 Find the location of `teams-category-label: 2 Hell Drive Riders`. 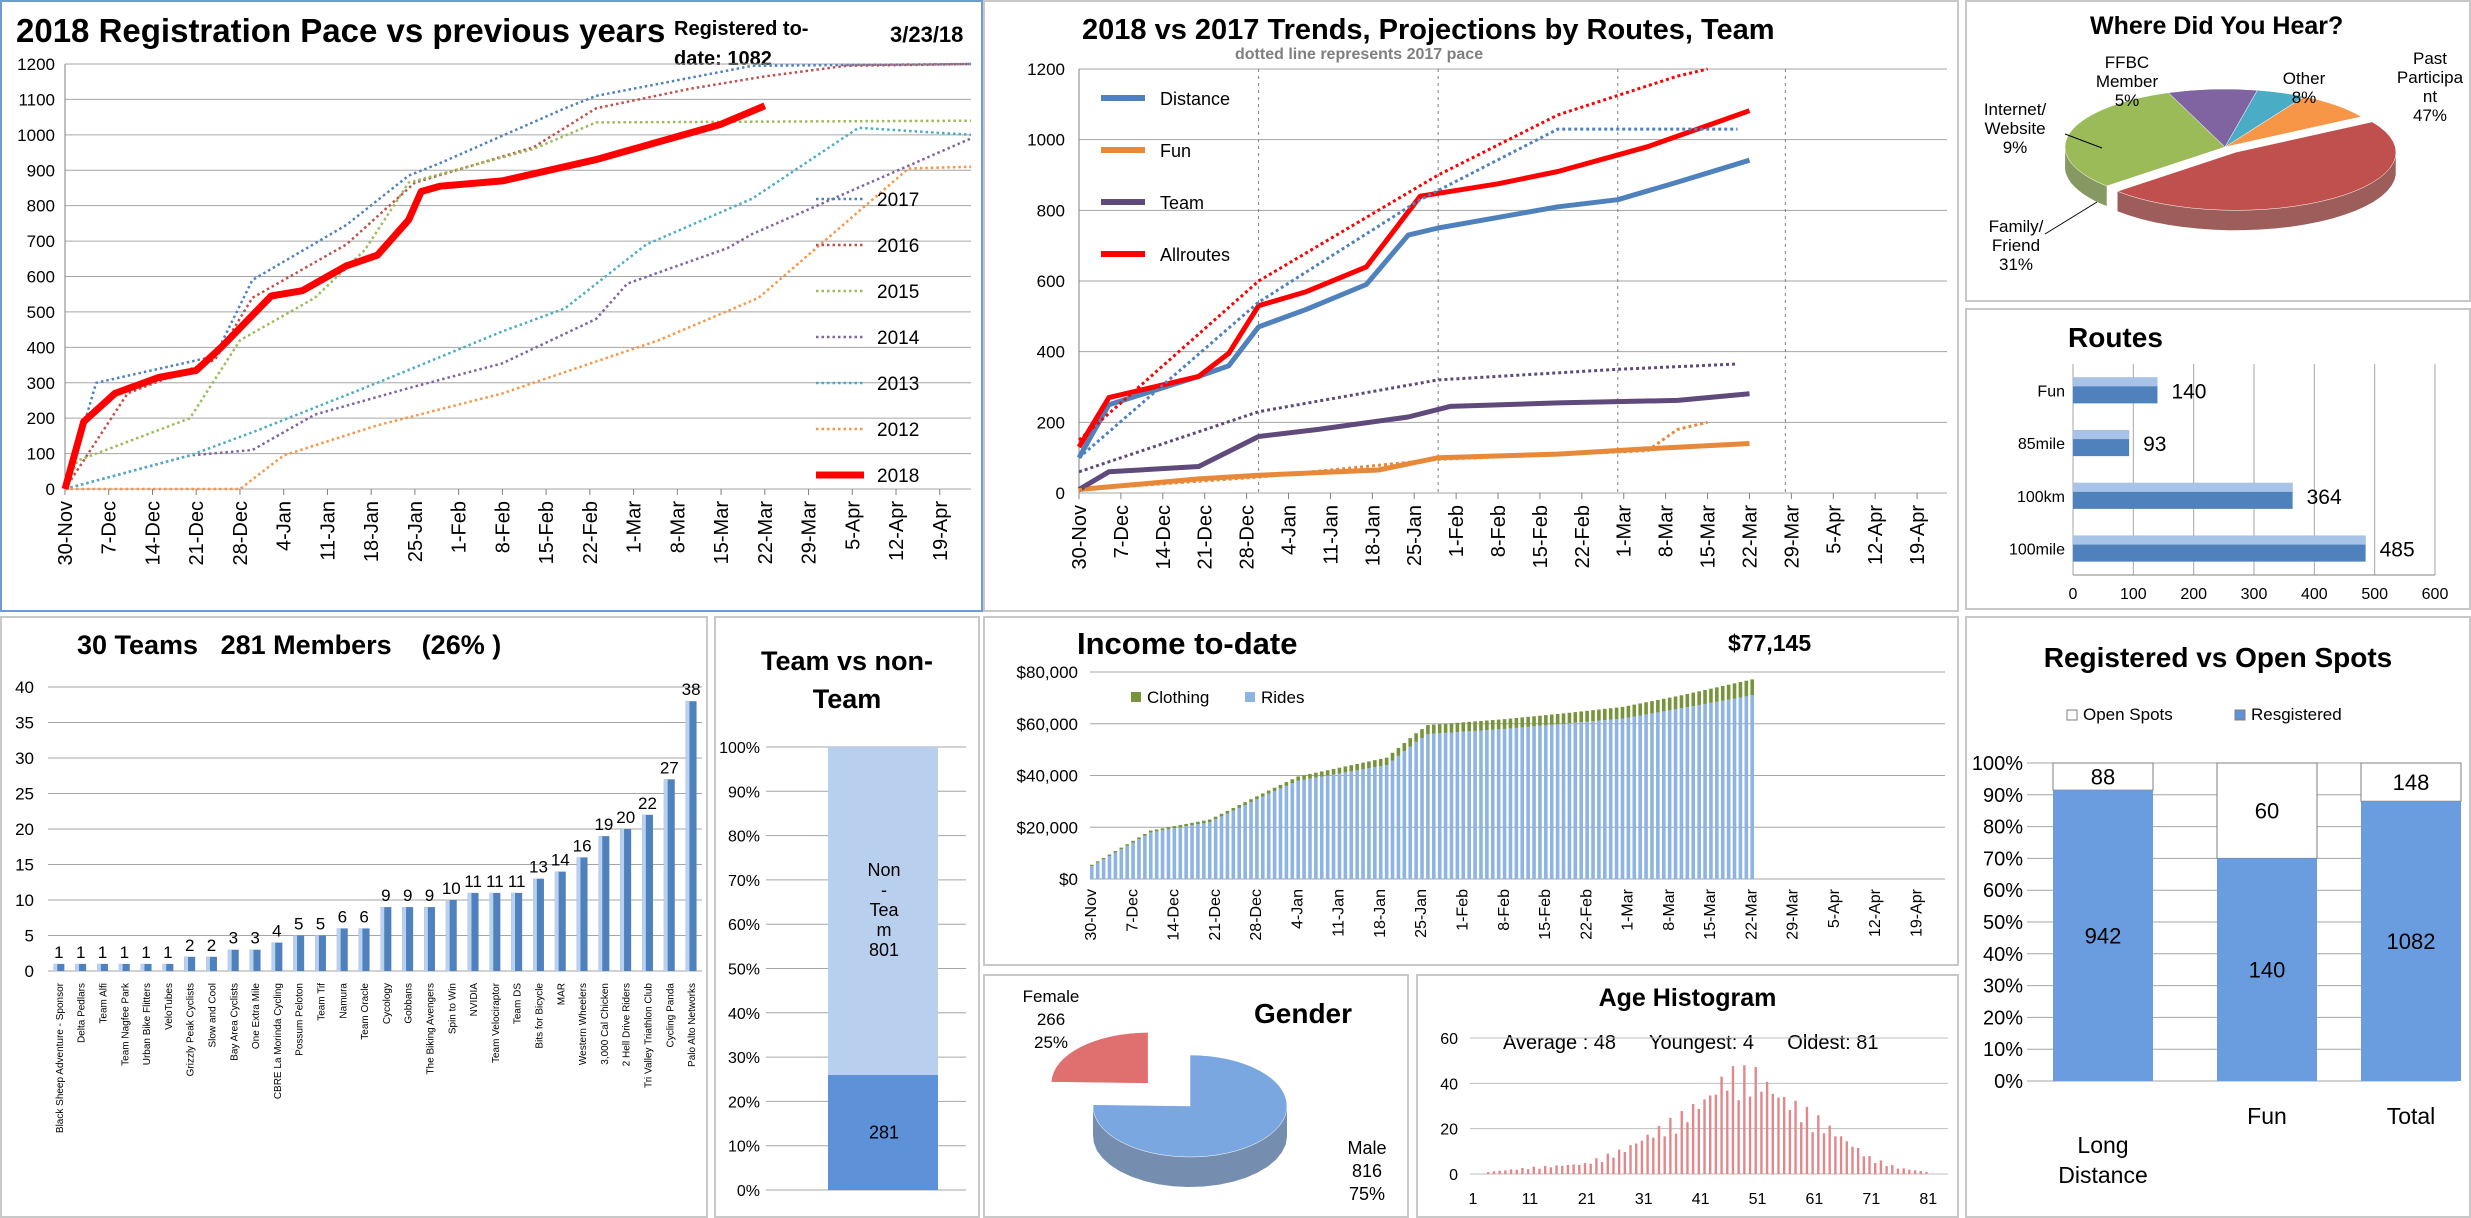

teams-category-label: 2 Hell Drive Riders is located at coordinates (627, 1024).